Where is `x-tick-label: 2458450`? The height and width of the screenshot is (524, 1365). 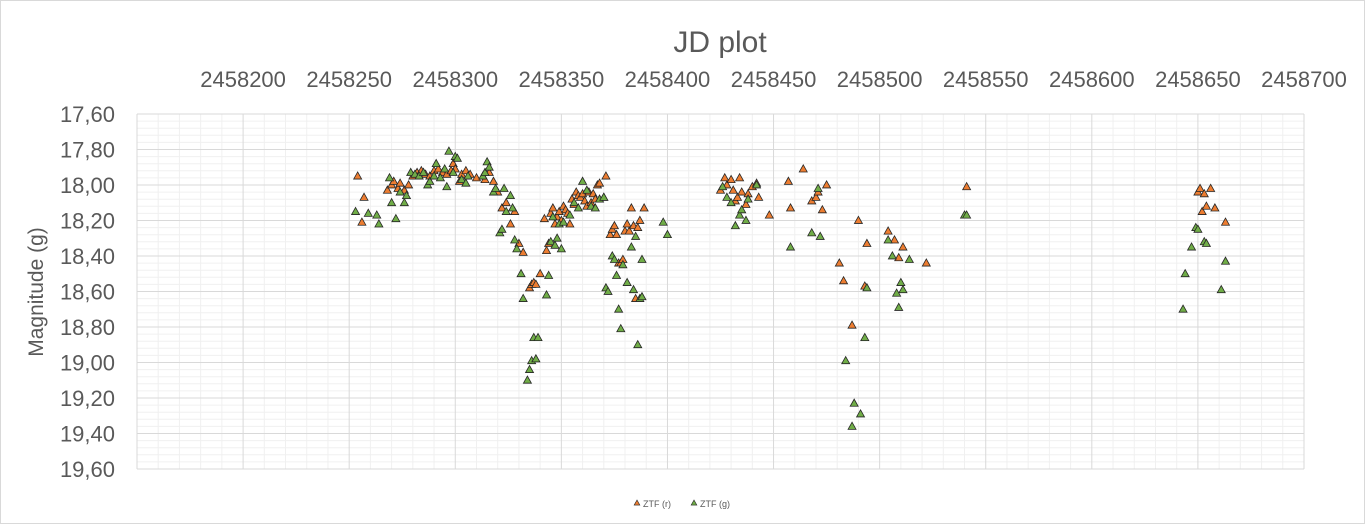
x-tick-label: 2458450 is located at coordinates (774, 79).